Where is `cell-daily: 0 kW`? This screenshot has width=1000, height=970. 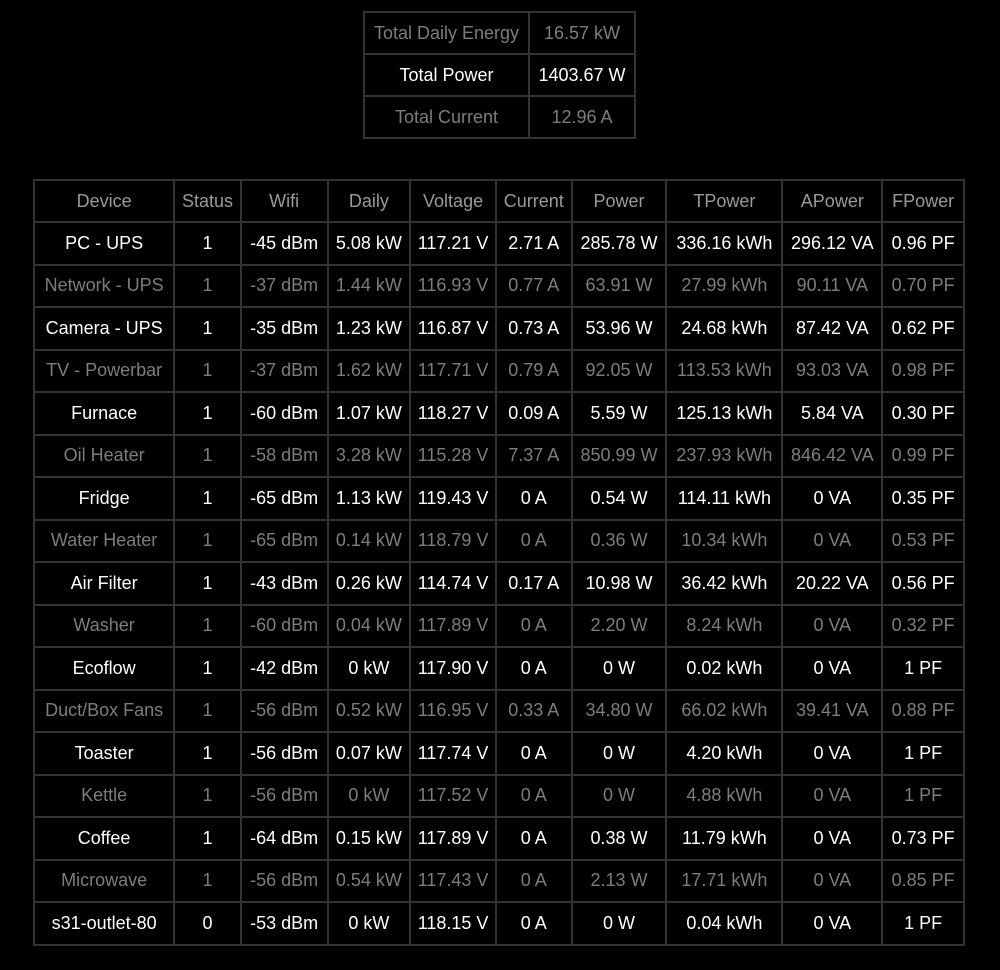
cell-daily: 0 kW is located at coordinates (369, 668).